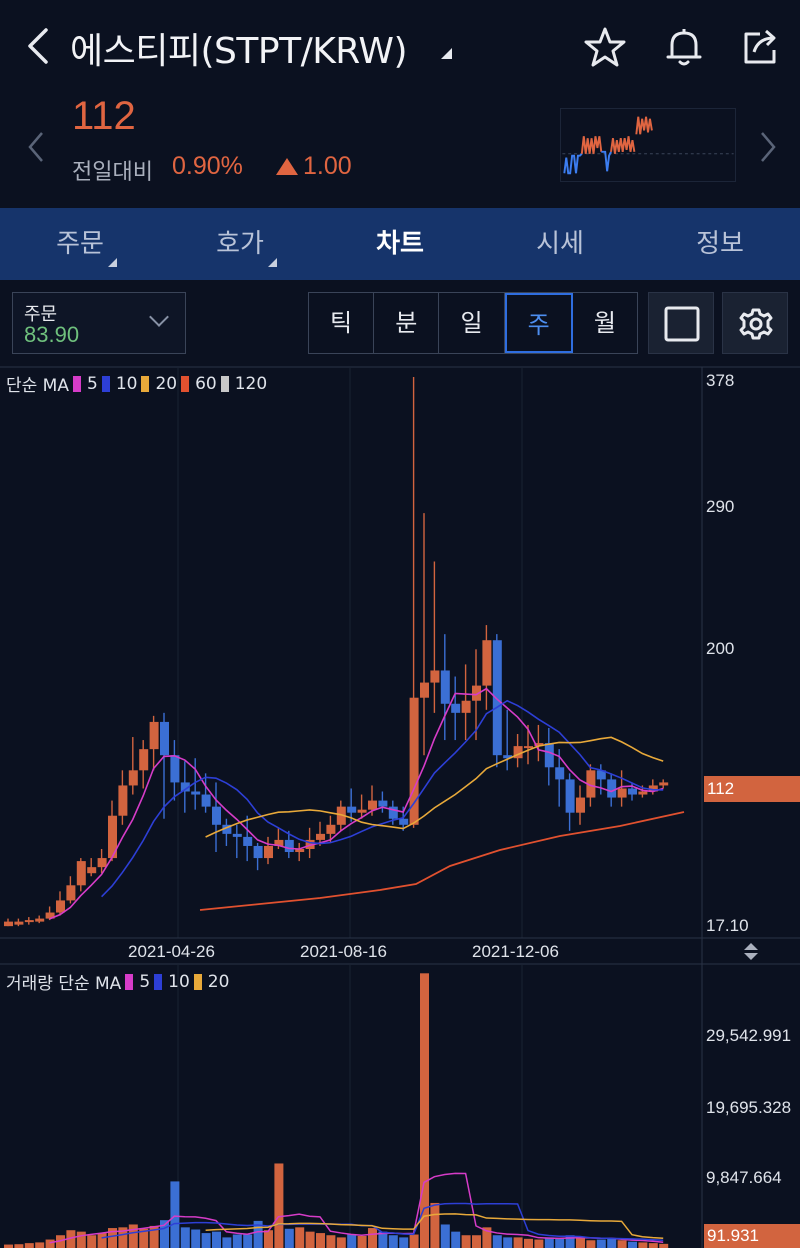 Image resolution: width=800 pixels, height=1248 pixels. I want to click on chart-settings-button, so click(755, 323).